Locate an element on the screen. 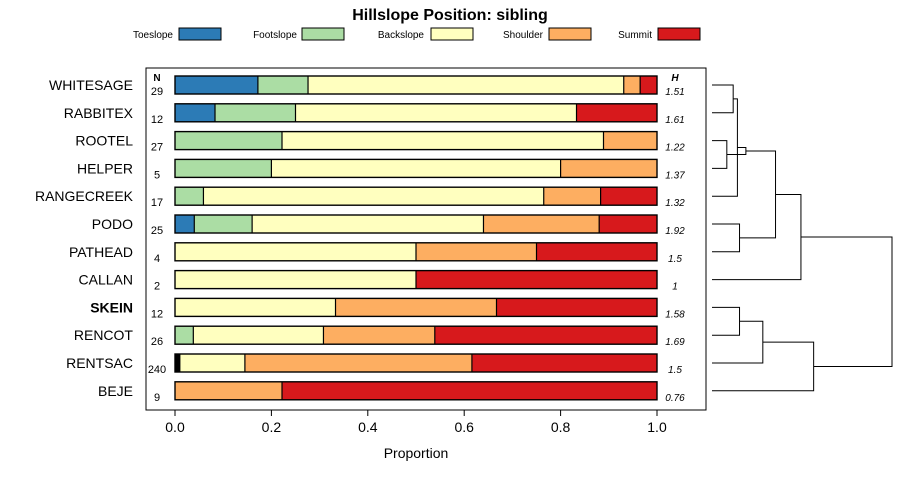 This screenshot has height=480, width=900. bar-podo-footslope is located at coordinates (223, 224).